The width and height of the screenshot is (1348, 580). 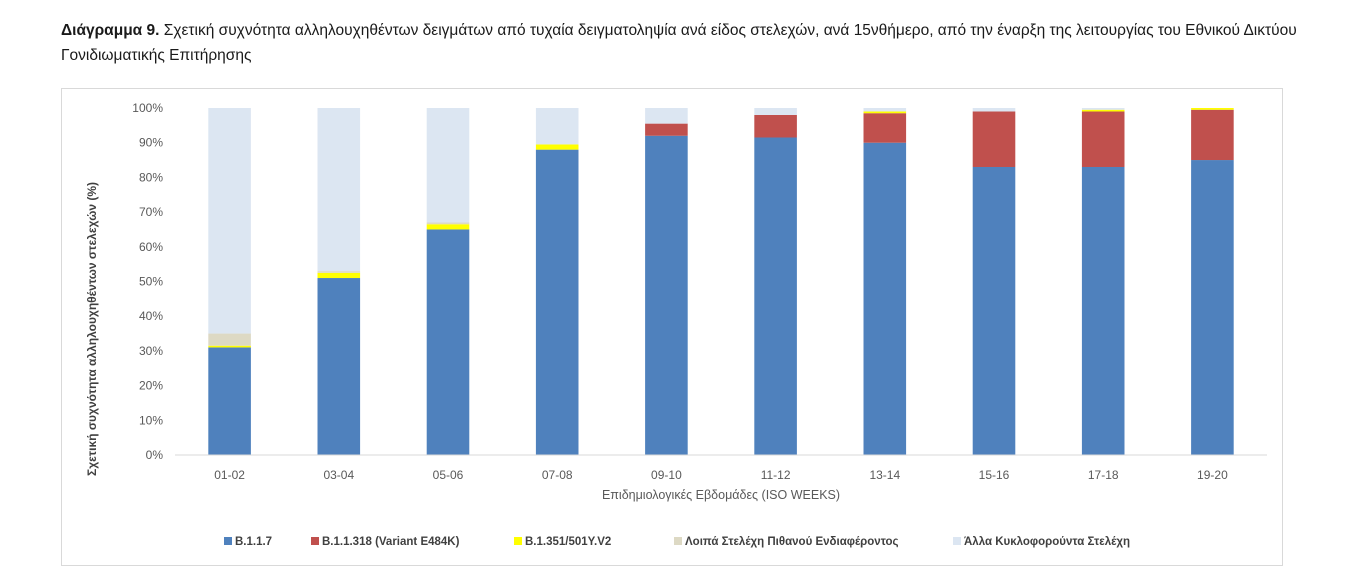 I want to click on y-tick-label: 90%, so click(x=151, y=143).